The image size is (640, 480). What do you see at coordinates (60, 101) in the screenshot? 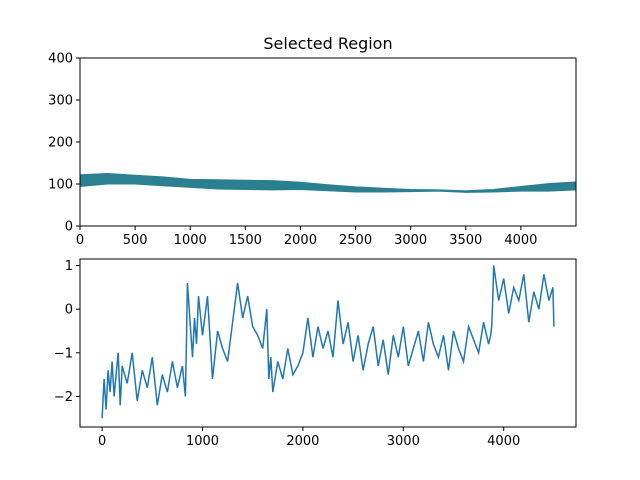
I see `y-tick-label: 300` at bounding box center [60, 101].